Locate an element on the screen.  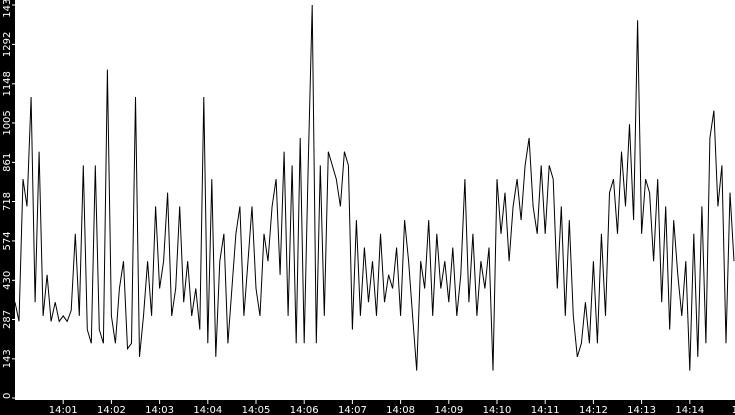
y-tick-label: 1148 is located at coordinates (7, 83).